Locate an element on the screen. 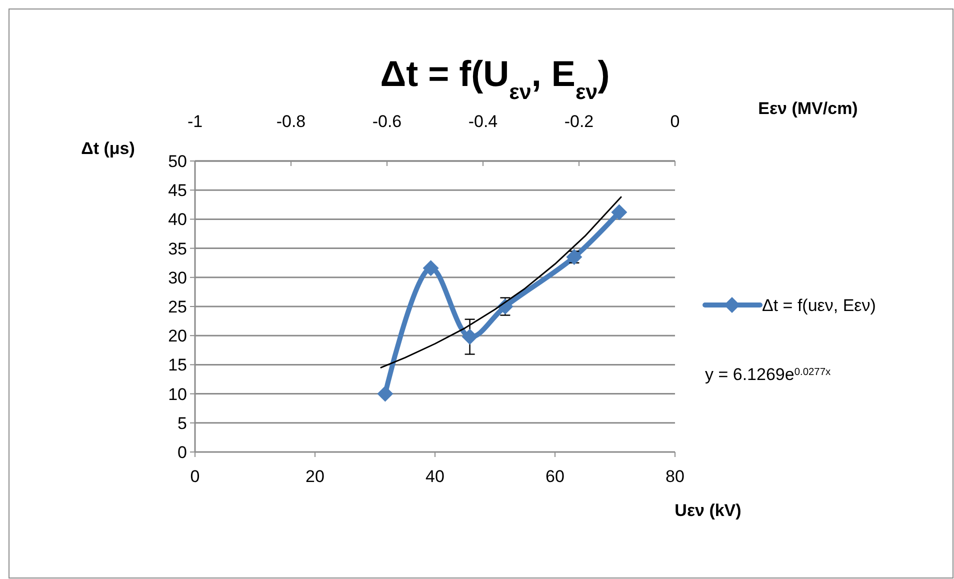 Image resolution: width=954 pixels, height=579 pixels. y-tick-label: 10 is located at coordinates (177, 394).